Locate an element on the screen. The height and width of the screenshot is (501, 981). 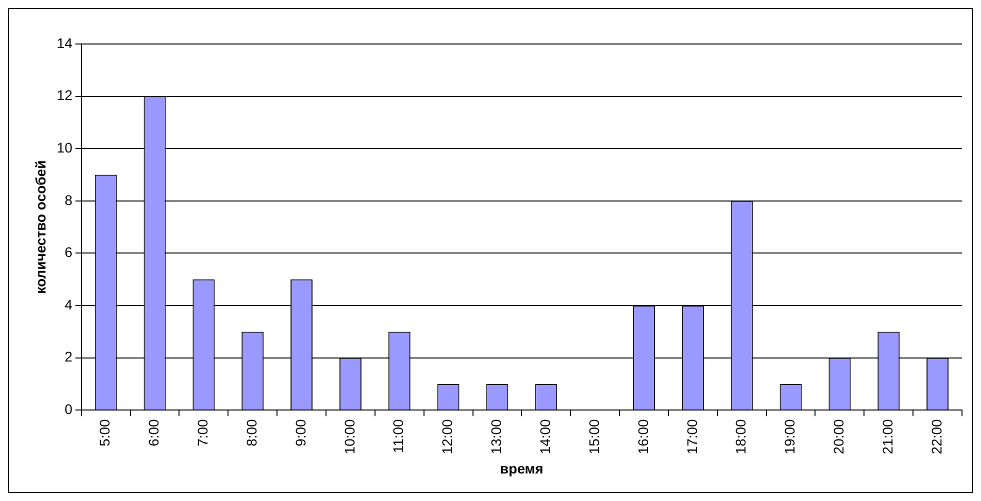
x-tick-label: 10:00 is located at coordinates (349, 436).